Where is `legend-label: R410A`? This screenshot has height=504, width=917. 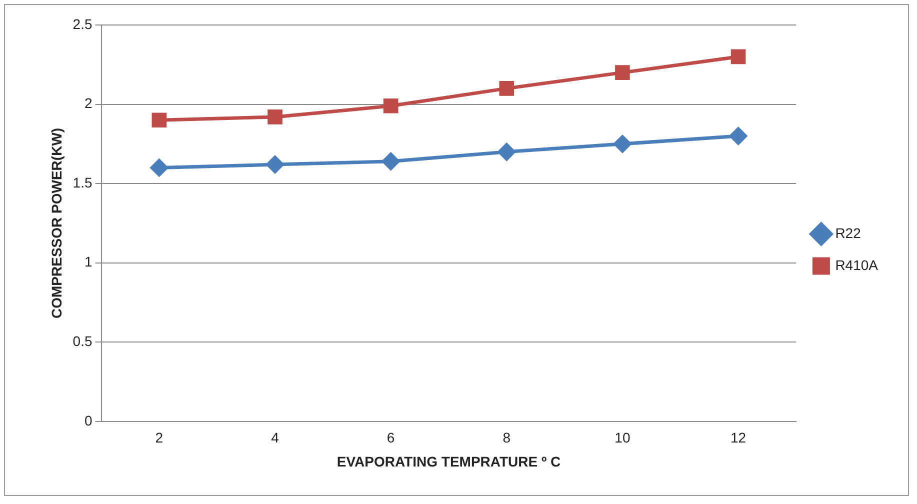 legend-label: R410A is located at coordinates (857, 264).